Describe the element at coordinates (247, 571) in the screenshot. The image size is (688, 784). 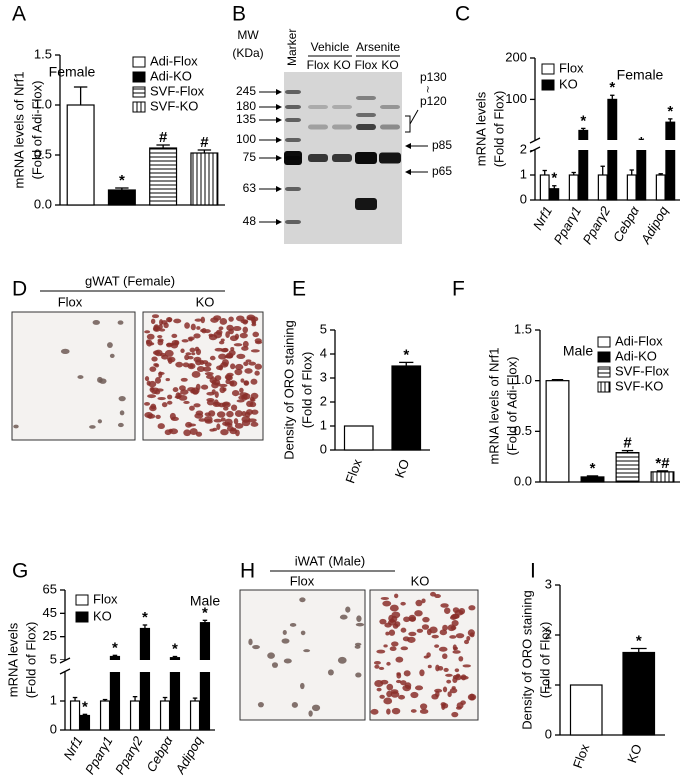
I see `panel-label: H` at that location.